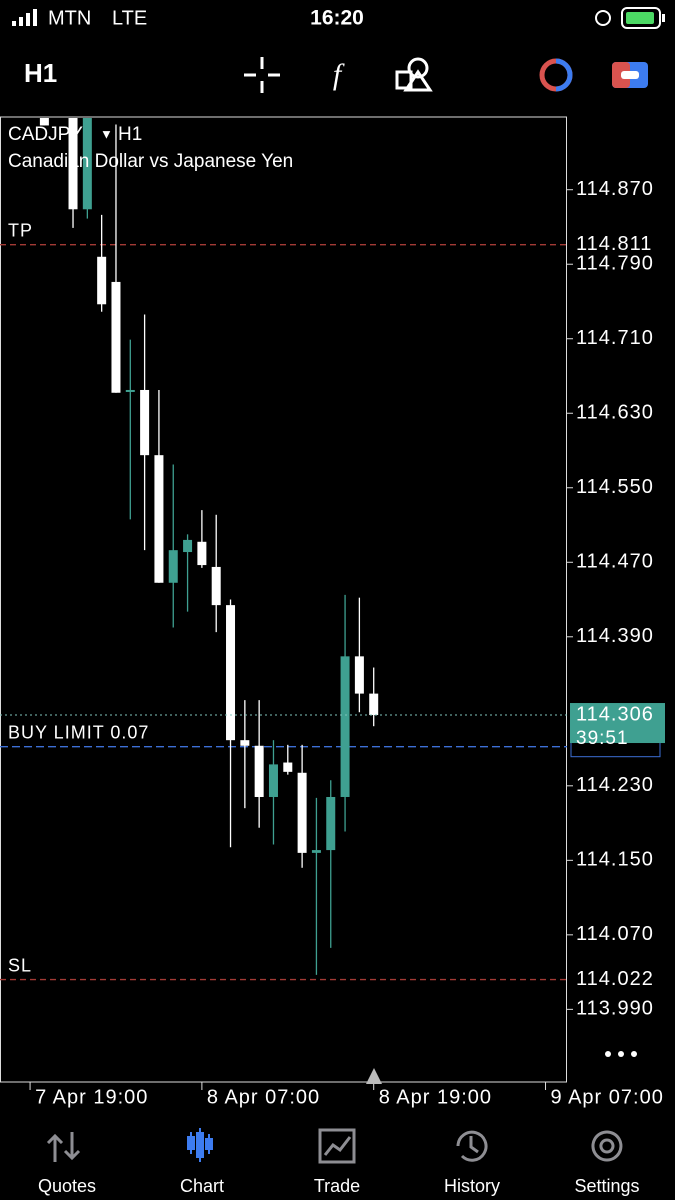 The image size is (675, 1200). What do you see at coordinates (106, 133) in the screenshot?
I see `dropdown-arrow: ▼` at bounding box center [106, 133].